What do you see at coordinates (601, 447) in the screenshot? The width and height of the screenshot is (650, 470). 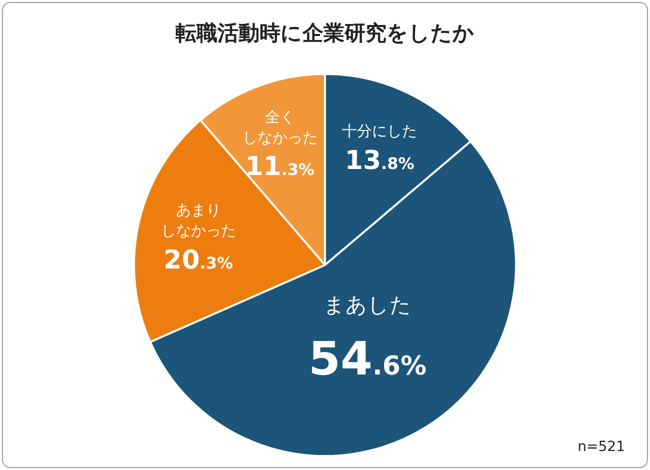 I see `text: n=521` at bounding box center [601, 447].